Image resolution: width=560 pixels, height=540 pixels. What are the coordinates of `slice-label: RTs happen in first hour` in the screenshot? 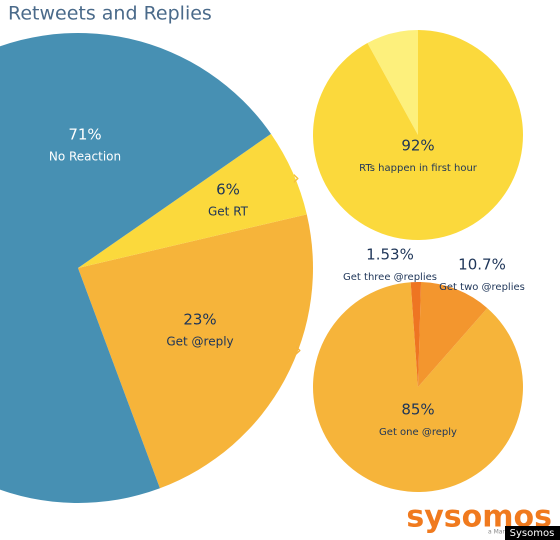 It's located at (418, 168).